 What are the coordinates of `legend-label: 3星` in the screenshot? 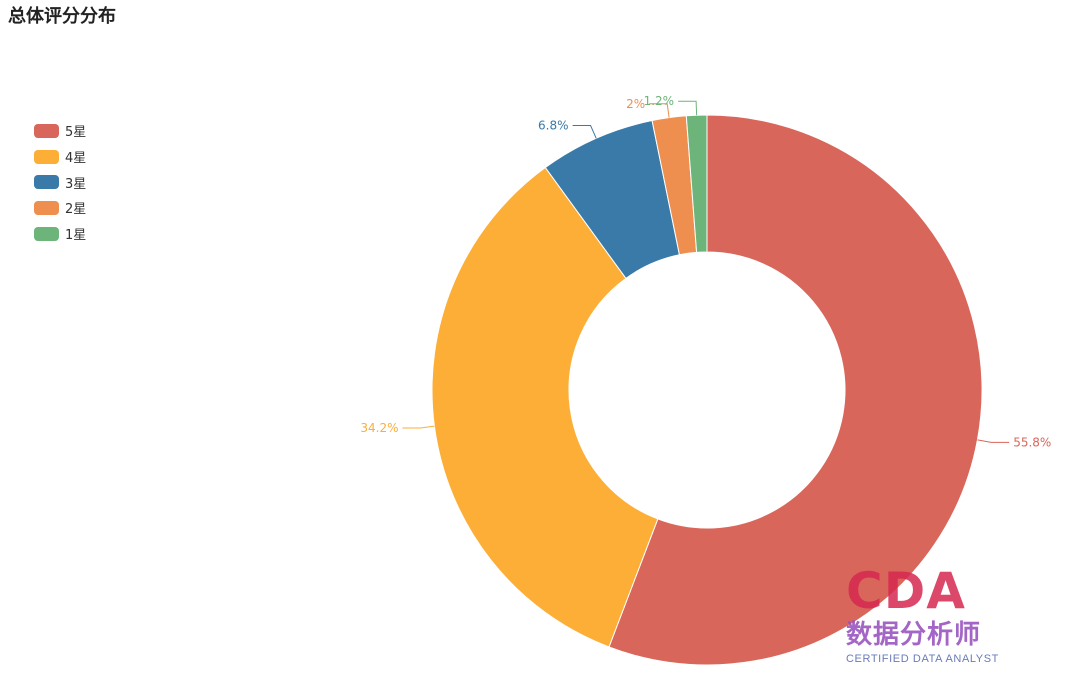 It's located at (76, 184).